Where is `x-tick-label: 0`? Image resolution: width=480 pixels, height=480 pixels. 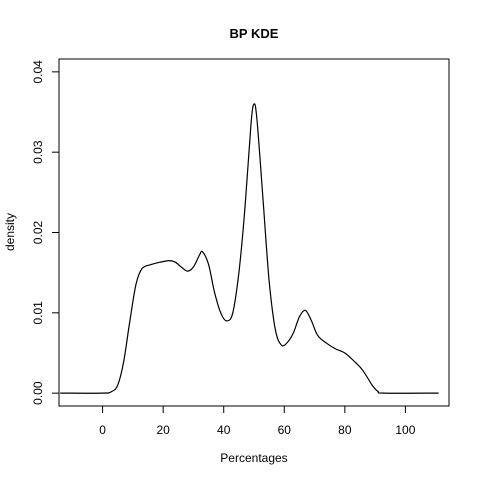 x-tick-label: 0 is located at coordinates (102, 430).